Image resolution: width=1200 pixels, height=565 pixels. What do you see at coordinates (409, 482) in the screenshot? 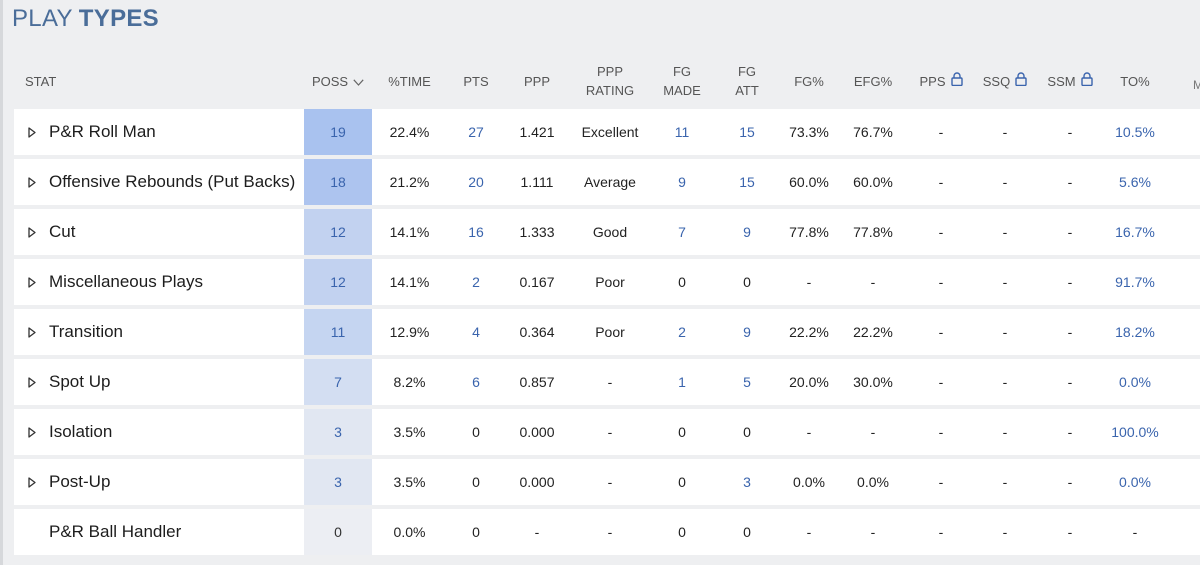
I see `time-cell: 3.5%` at bounding box center [409, 482].